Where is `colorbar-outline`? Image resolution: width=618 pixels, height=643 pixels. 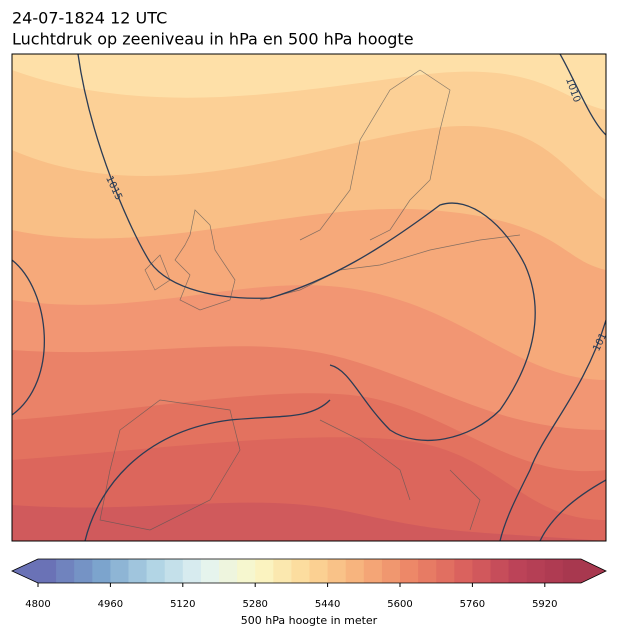
colorbar-outline is located at coordinates (309, 571).